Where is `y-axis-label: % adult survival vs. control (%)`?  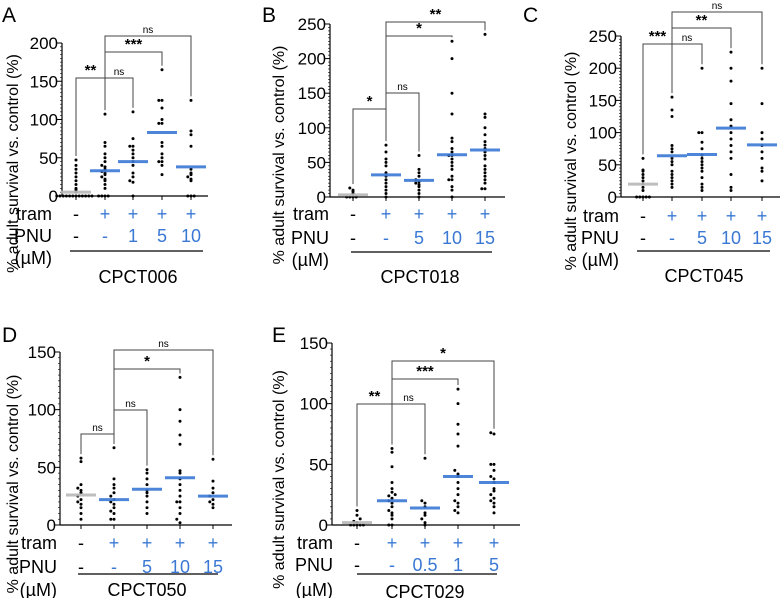
y-axis-label: % adult survival vs. control (%) is located at coordinates (279, 155).